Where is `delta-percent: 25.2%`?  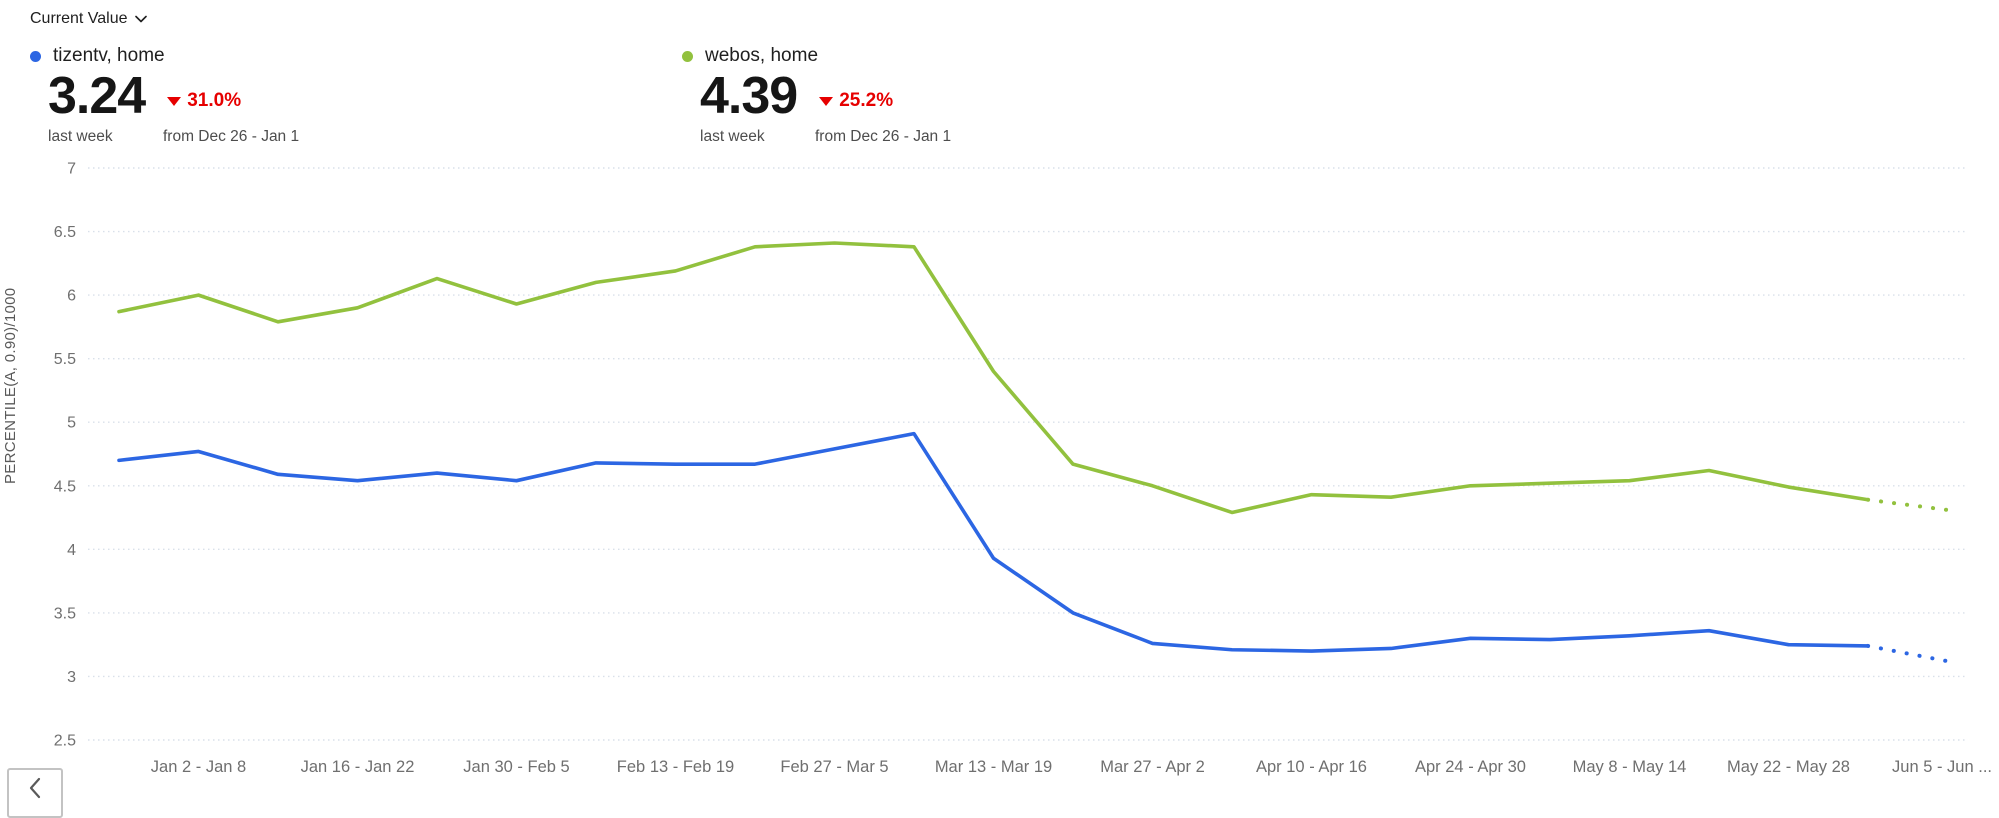
delta-percent: 25.2% is located at coordinates (866, 100).